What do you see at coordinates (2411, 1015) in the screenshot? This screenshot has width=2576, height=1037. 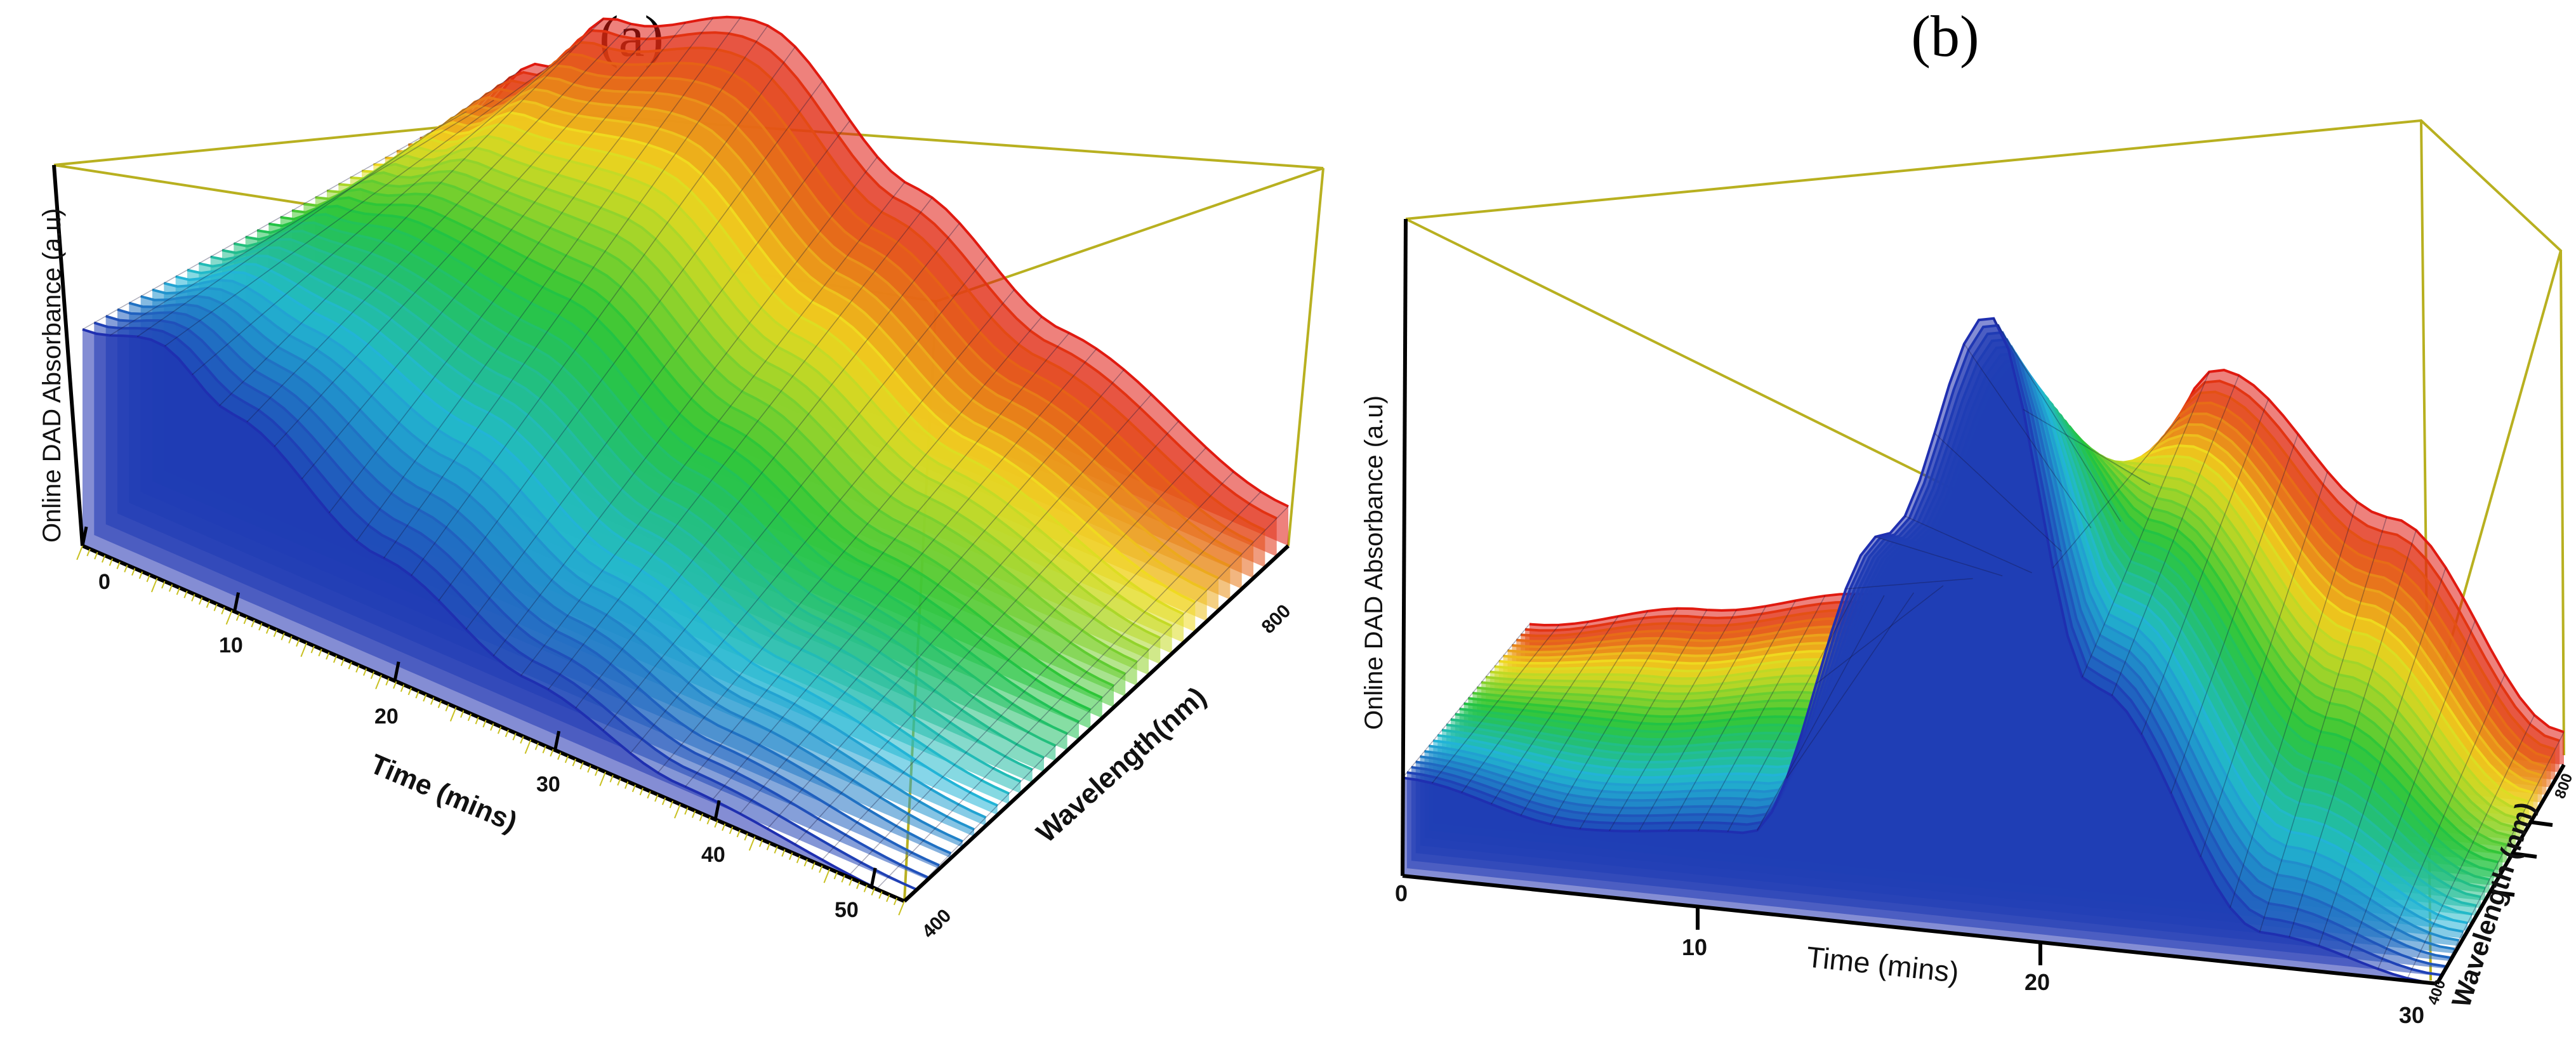 I see `panel-b-xtick-30: 30` at bounding box center [2411, 1015].